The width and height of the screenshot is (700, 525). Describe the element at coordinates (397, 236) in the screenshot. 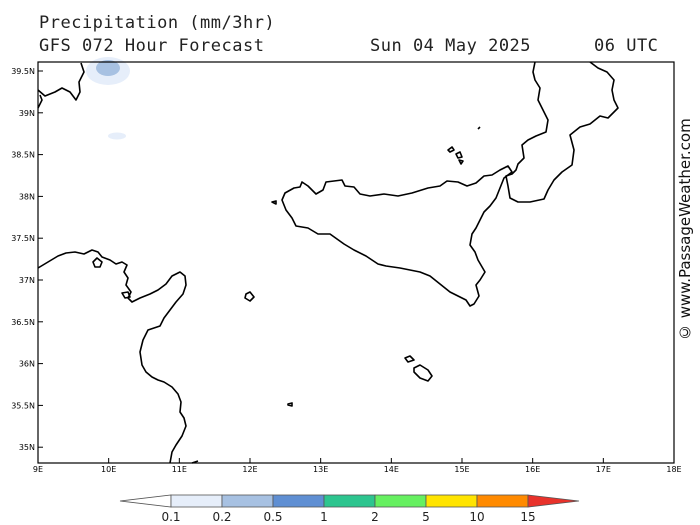

I see `coast-sicily` at that location.